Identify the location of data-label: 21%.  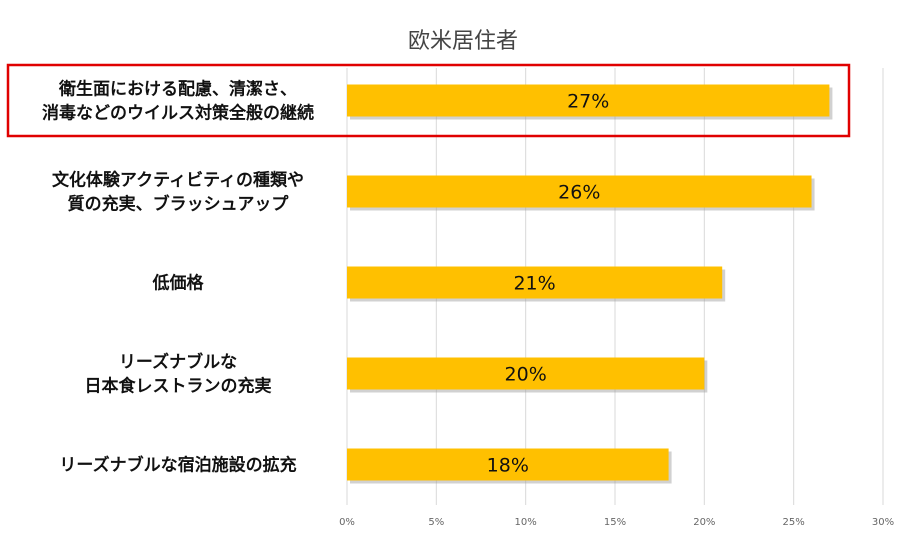
(534, 284).